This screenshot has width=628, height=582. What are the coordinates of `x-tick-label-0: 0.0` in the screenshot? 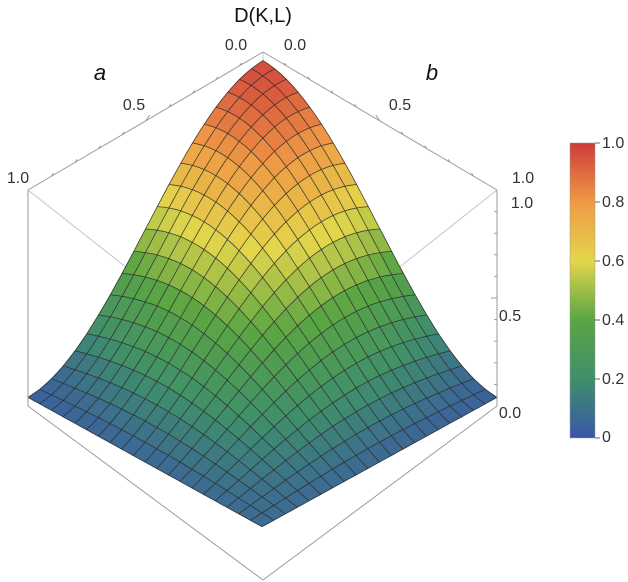 It's located at (236, 45).